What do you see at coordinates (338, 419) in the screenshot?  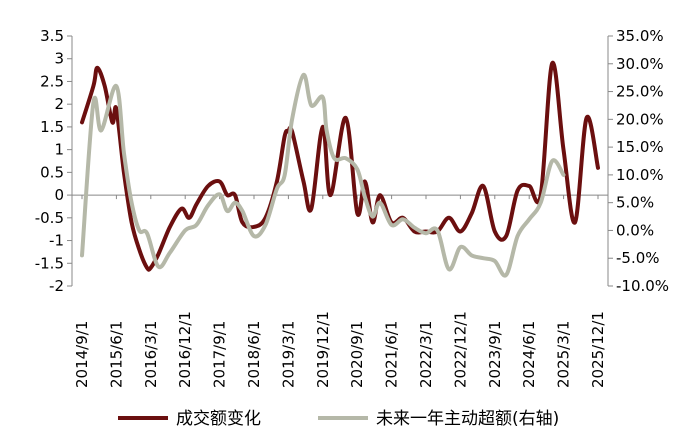 I see `legend-group: 成交额变化 未来一年主动超额(右轴)` at bounding box center [338, 419].